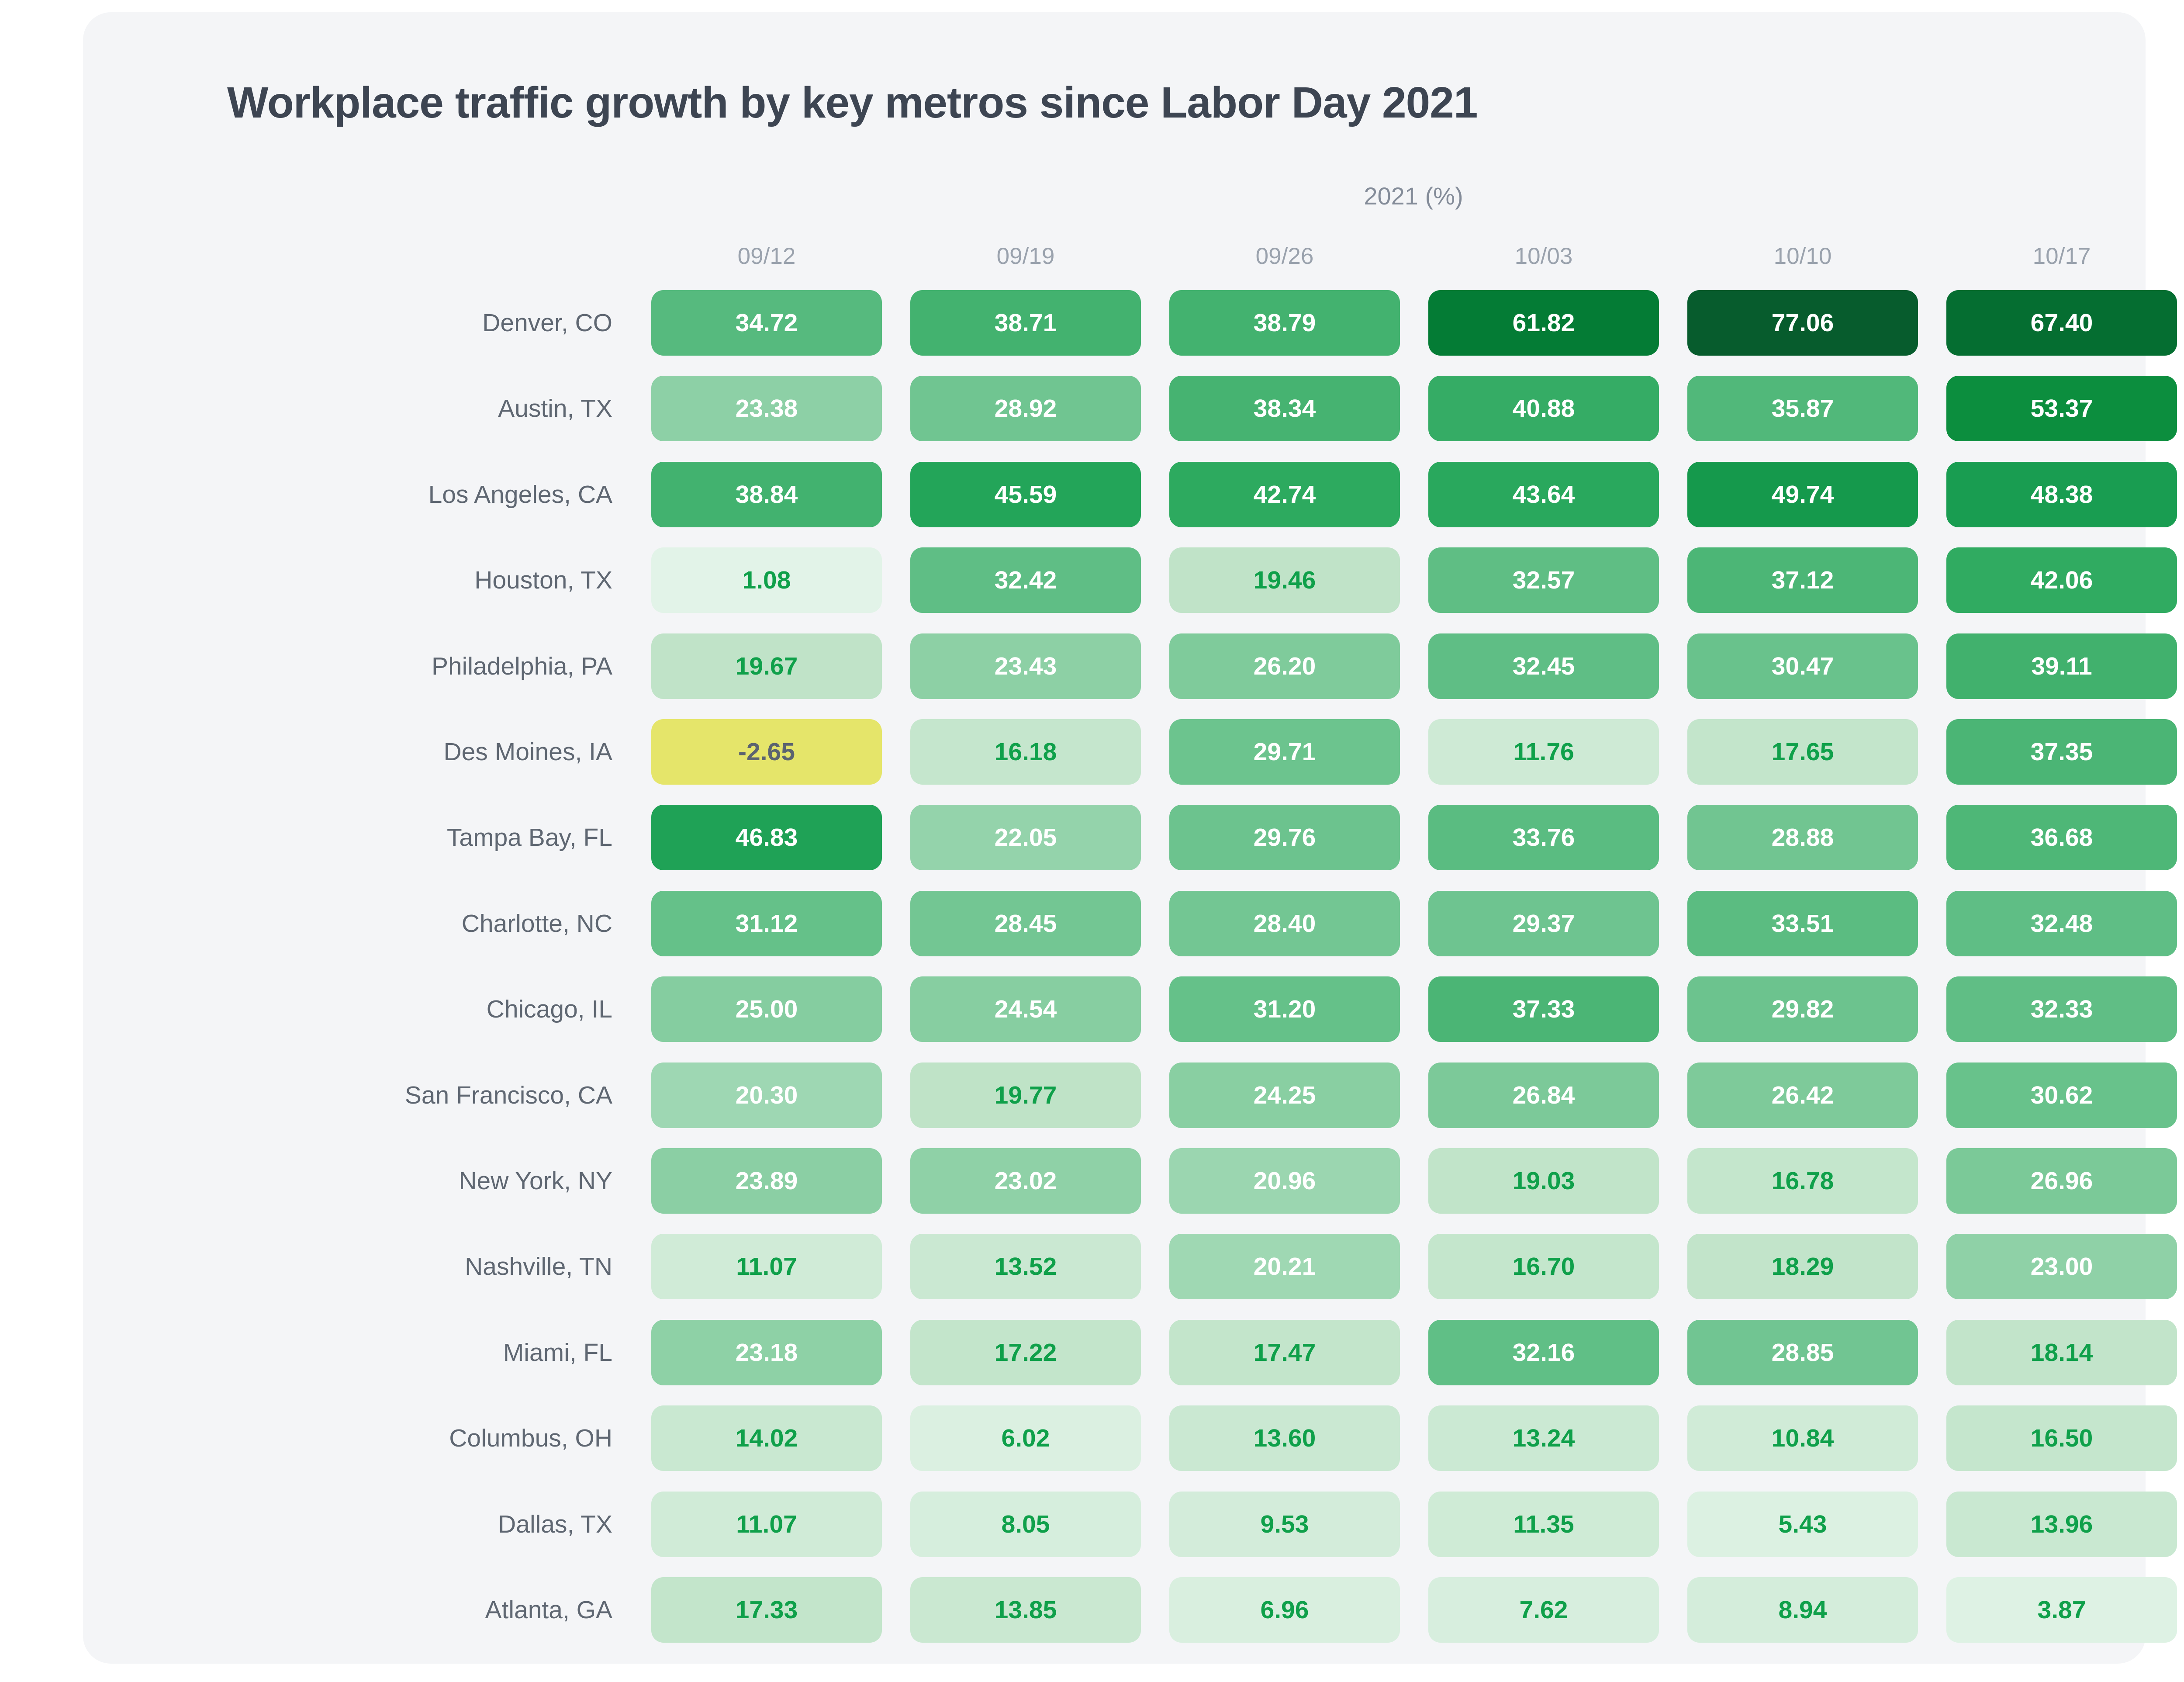  I want to click on heatmap-cell: 36.68, so click(2061, 838).